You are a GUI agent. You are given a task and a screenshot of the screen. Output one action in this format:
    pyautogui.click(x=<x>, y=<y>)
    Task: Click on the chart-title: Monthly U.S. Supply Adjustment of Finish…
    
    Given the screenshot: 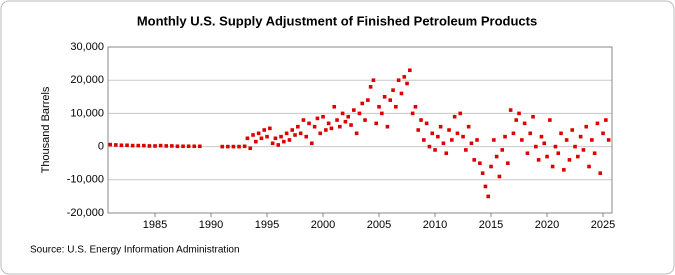 What is the action you would take?
    pyautogui.click(x=337, y=20)
    